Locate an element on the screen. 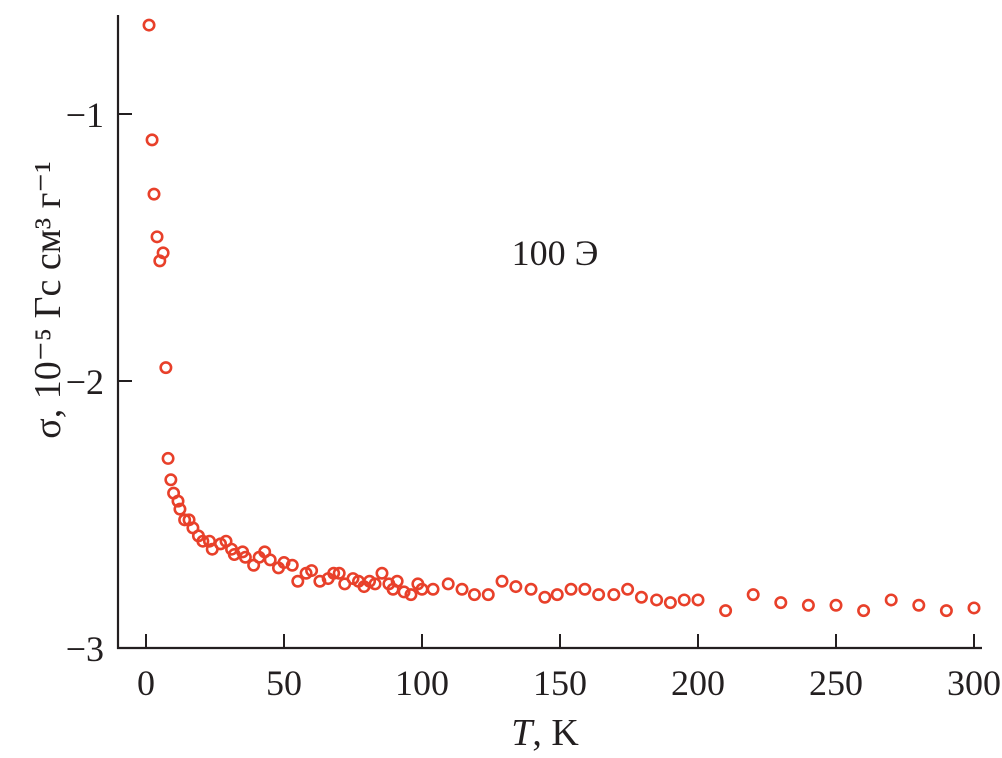 The height and width of the screenshot is (758, 1002). x-tick-label-50: 50 is located at coordinates (284, 683).